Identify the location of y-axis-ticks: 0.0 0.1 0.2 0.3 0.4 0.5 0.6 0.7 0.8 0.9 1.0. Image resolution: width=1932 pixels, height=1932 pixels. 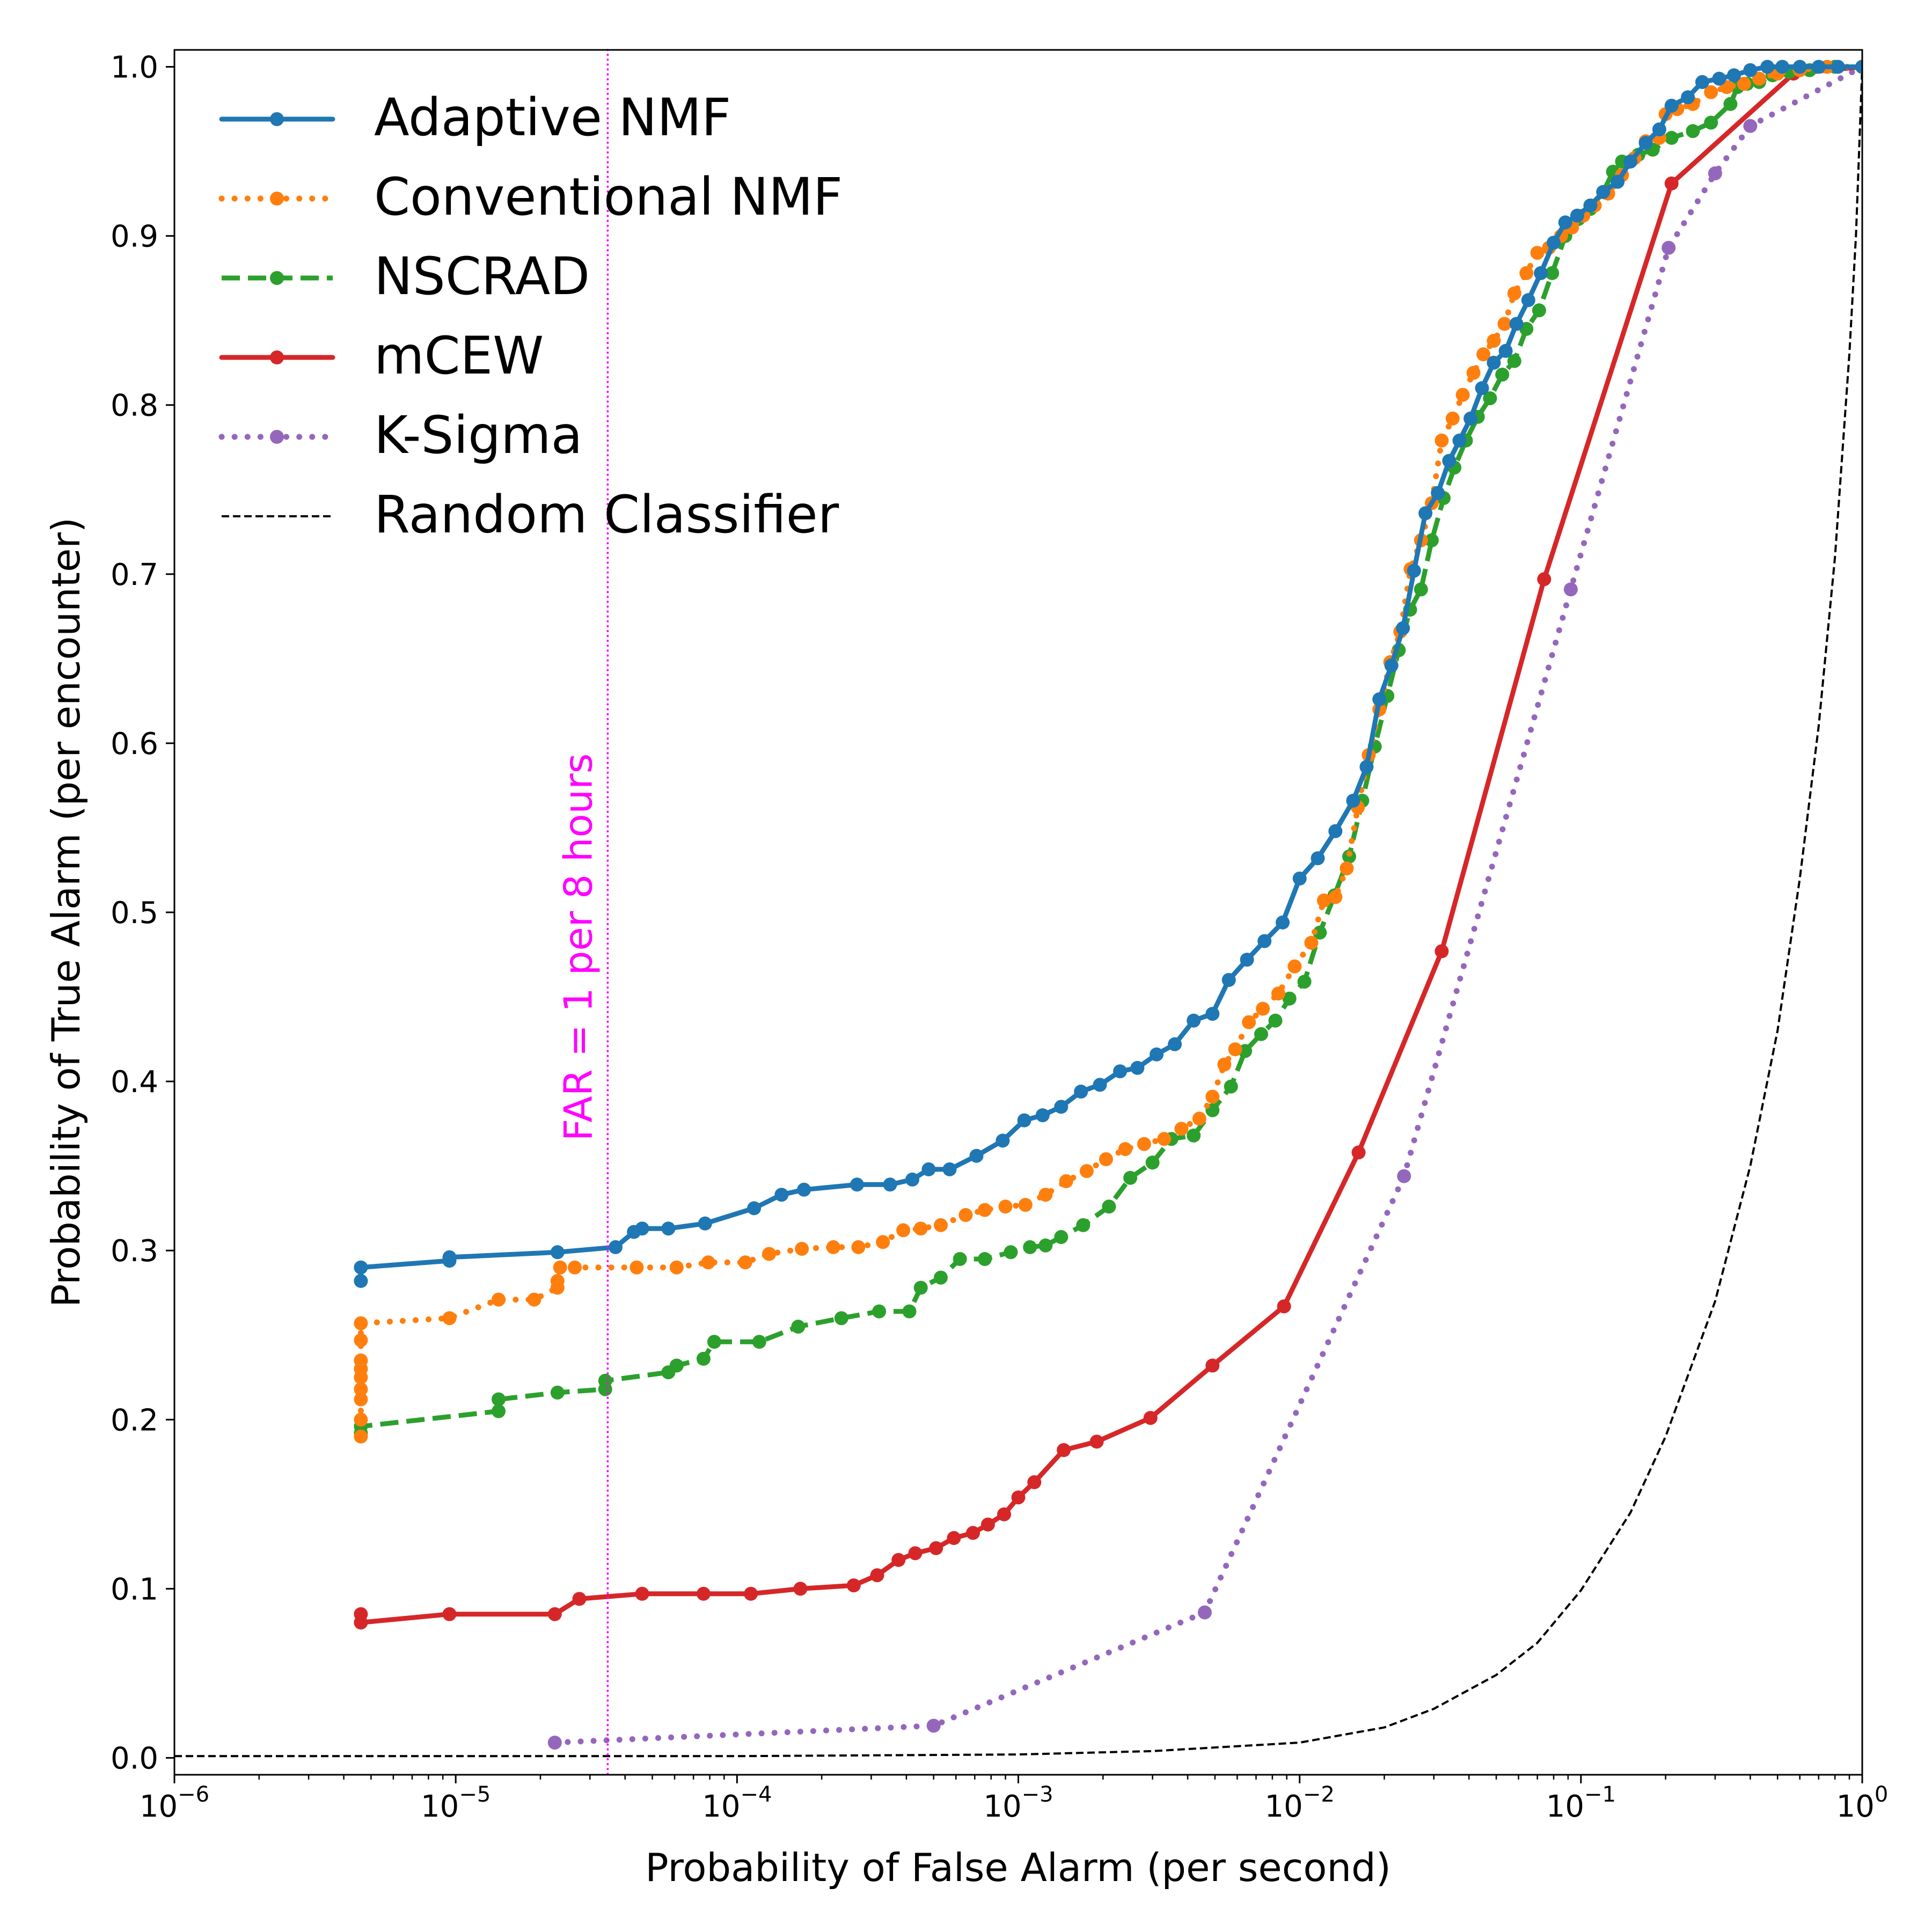
(142, 913).